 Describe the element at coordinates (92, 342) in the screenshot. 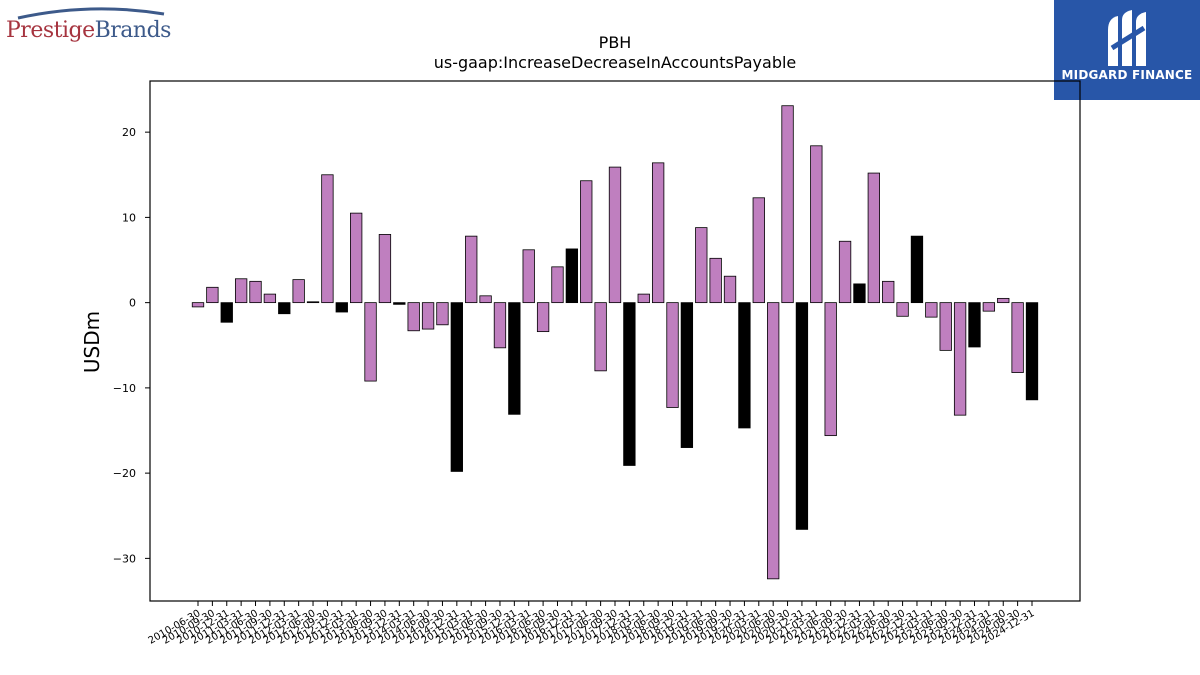

I see `y-axis-label: USDm` at that location.